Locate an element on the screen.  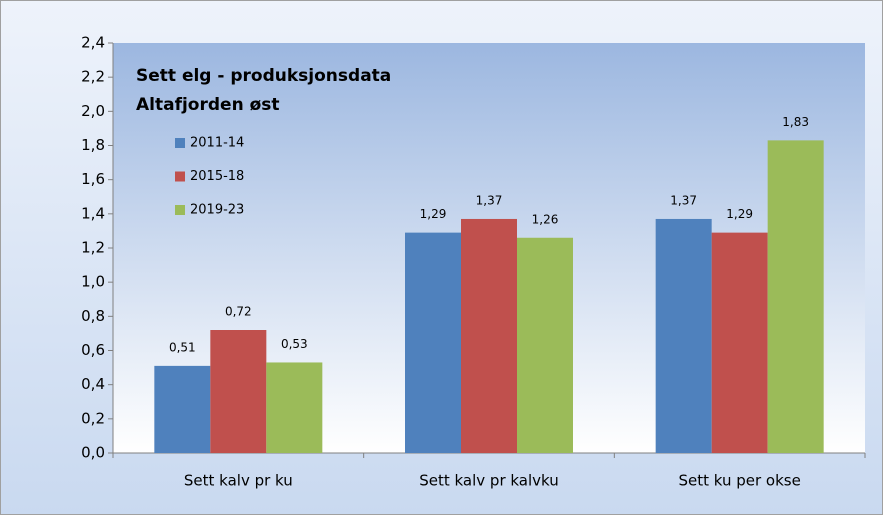
value-label: 1,26 is located at coordinates (545, 219).